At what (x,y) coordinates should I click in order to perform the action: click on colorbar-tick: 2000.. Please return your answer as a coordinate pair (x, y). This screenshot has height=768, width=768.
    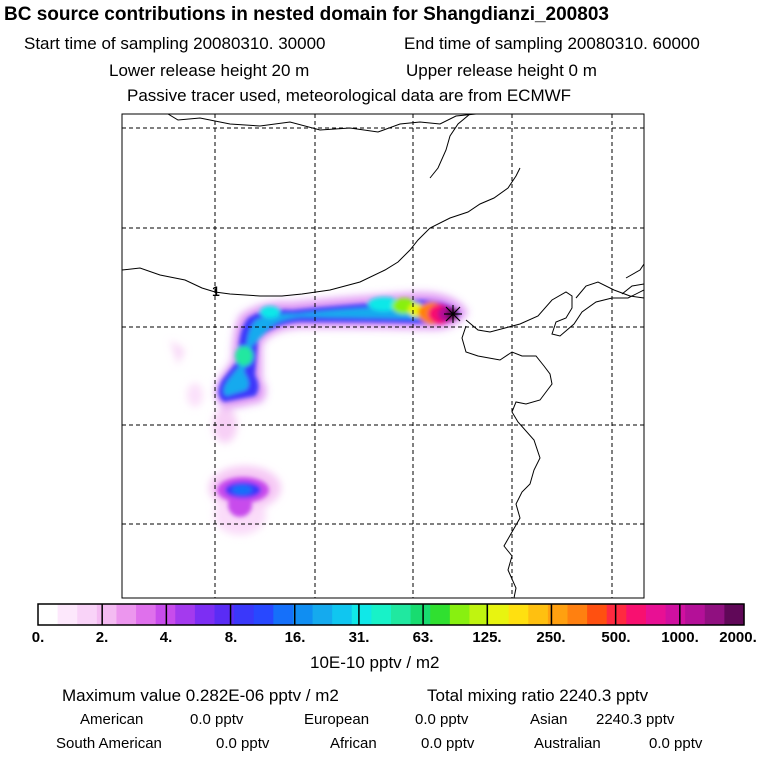
    Looking at the image, I should click on (738, 637).